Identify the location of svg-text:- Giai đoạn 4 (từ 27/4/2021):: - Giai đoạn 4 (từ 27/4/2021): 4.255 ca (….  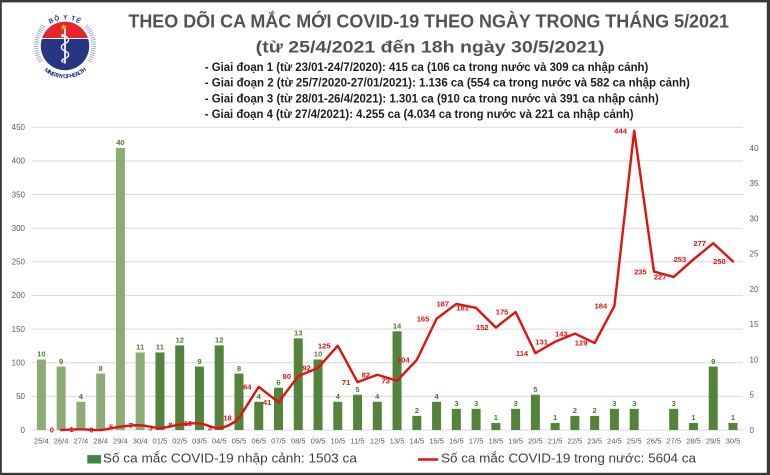
(419, 114).